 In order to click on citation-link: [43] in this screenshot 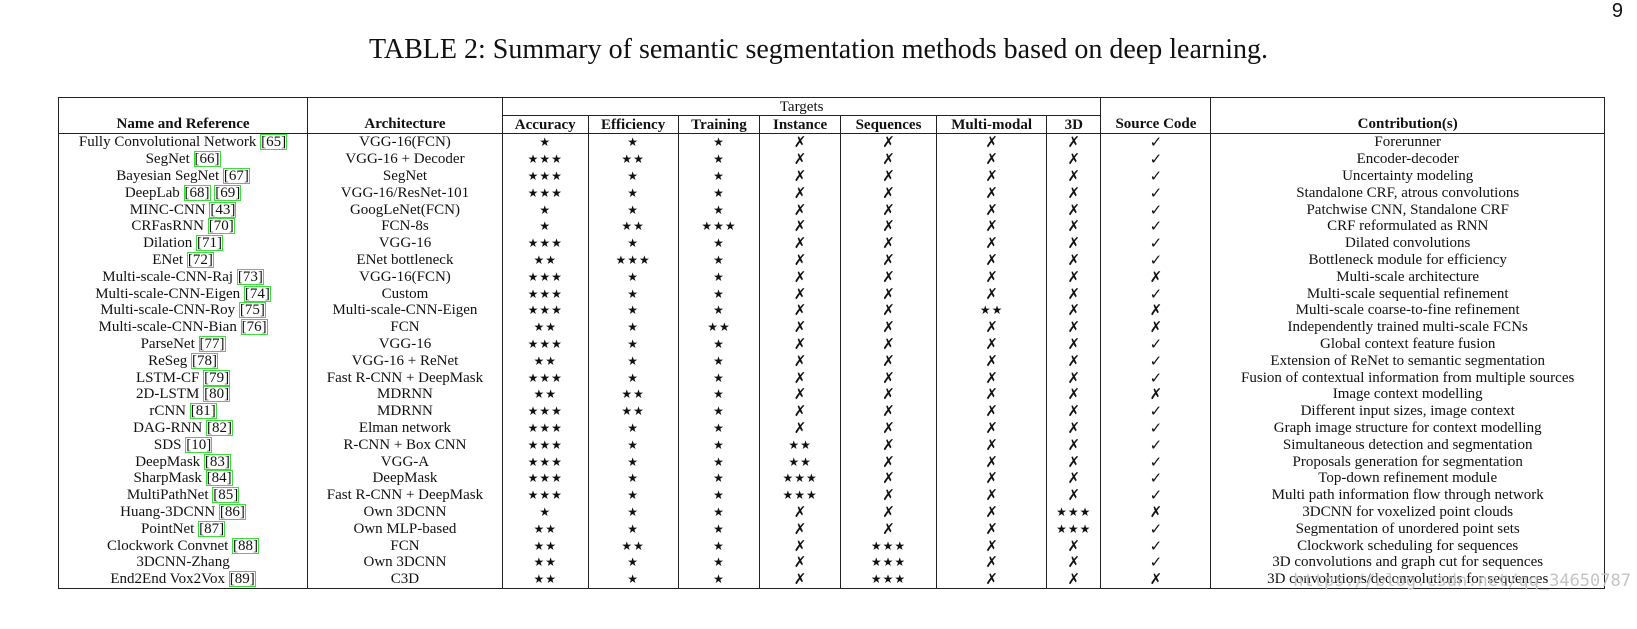, I will do `click(223, 209)`.